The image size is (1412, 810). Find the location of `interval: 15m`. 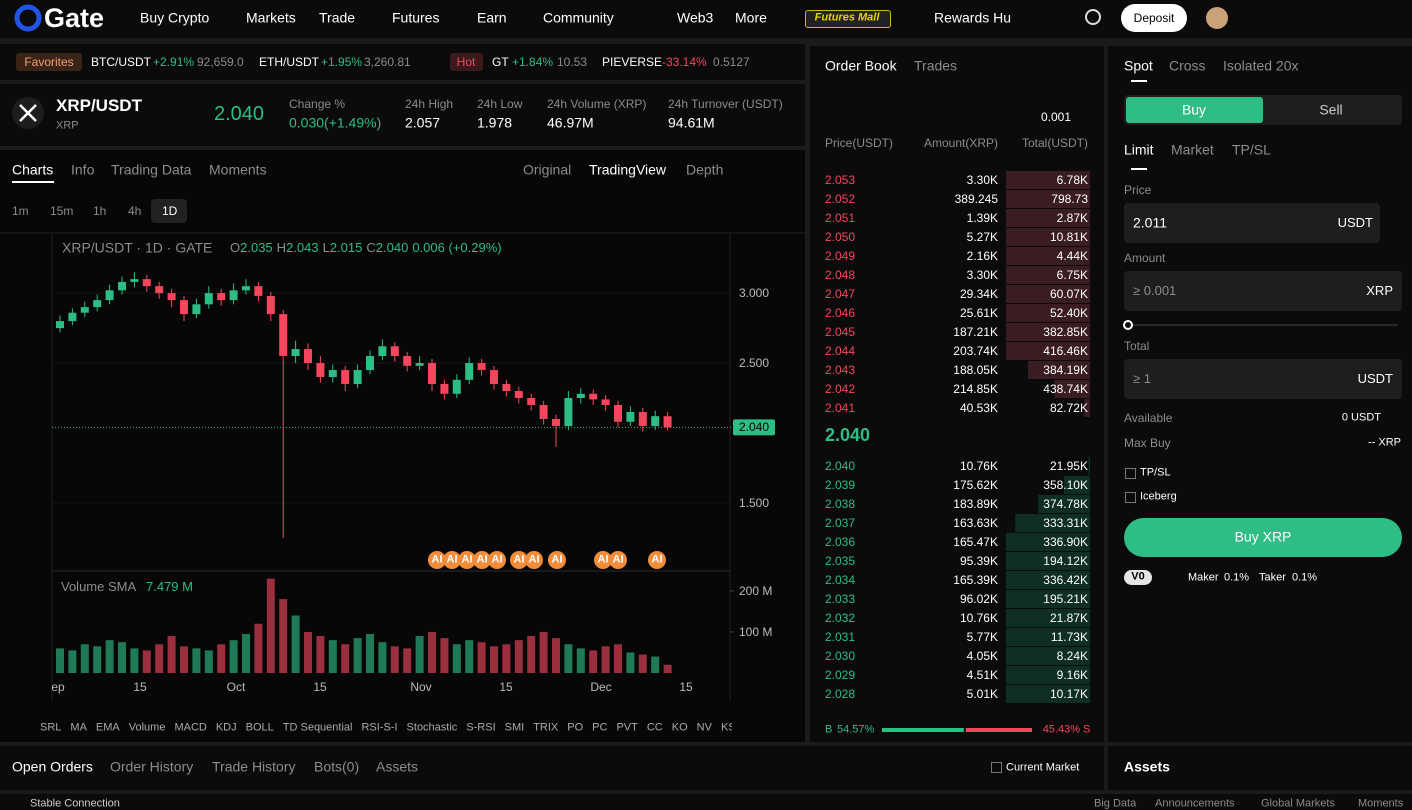

interval: 15m is located at coordinates (62, 210).